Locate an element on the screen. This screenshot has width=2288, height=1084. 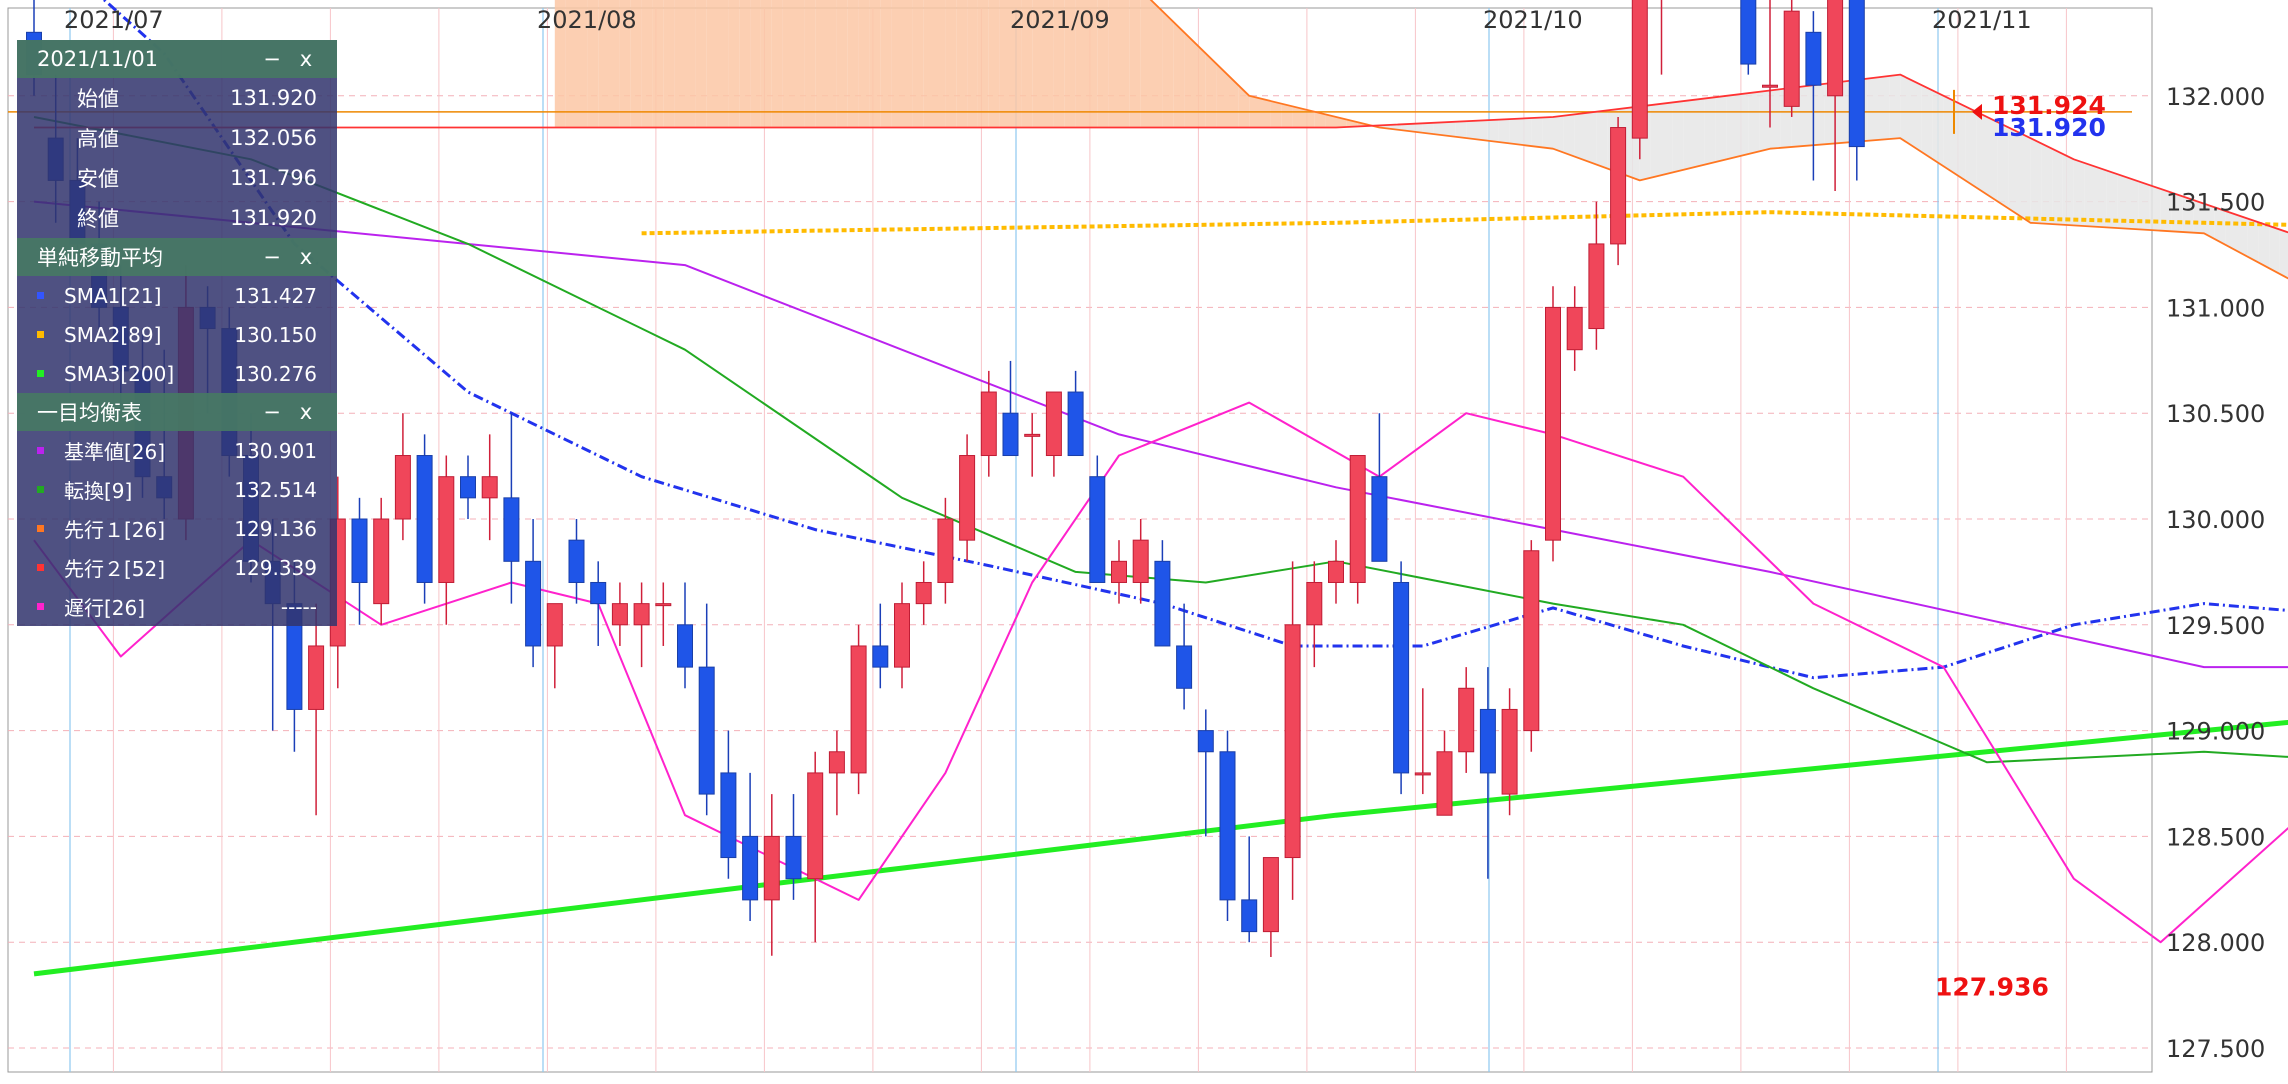
ohlc-minimize-button: − is located at coordinates (272, 59).